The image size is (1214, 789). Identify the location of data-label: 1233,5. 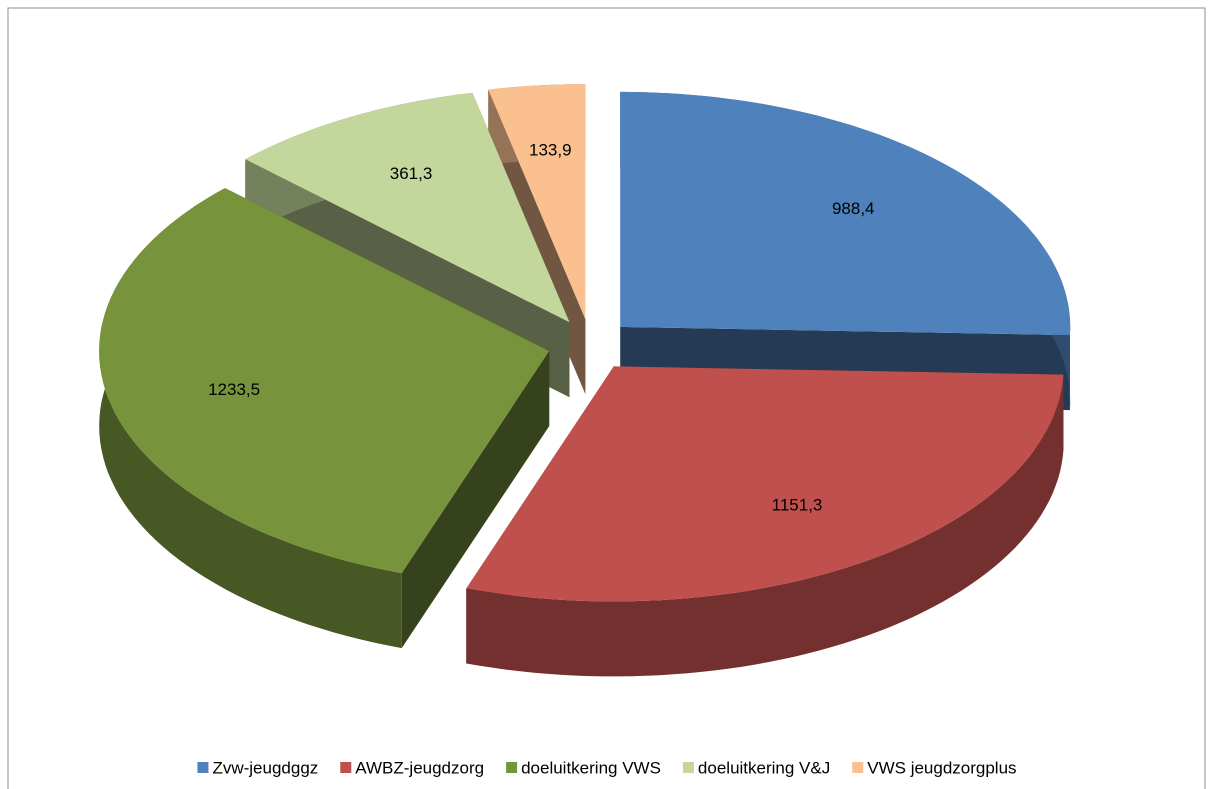
(234, 389).